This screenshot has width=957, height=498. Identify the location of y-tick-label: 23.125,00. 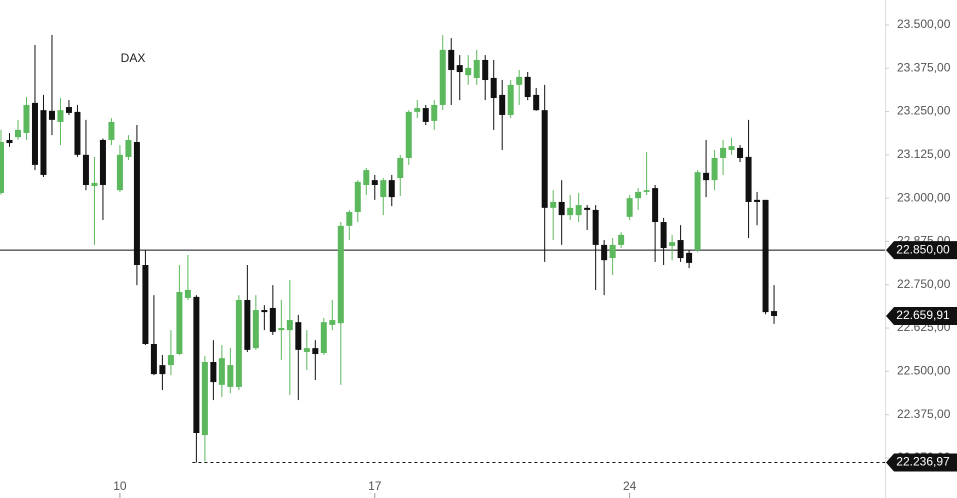
(924, 154).